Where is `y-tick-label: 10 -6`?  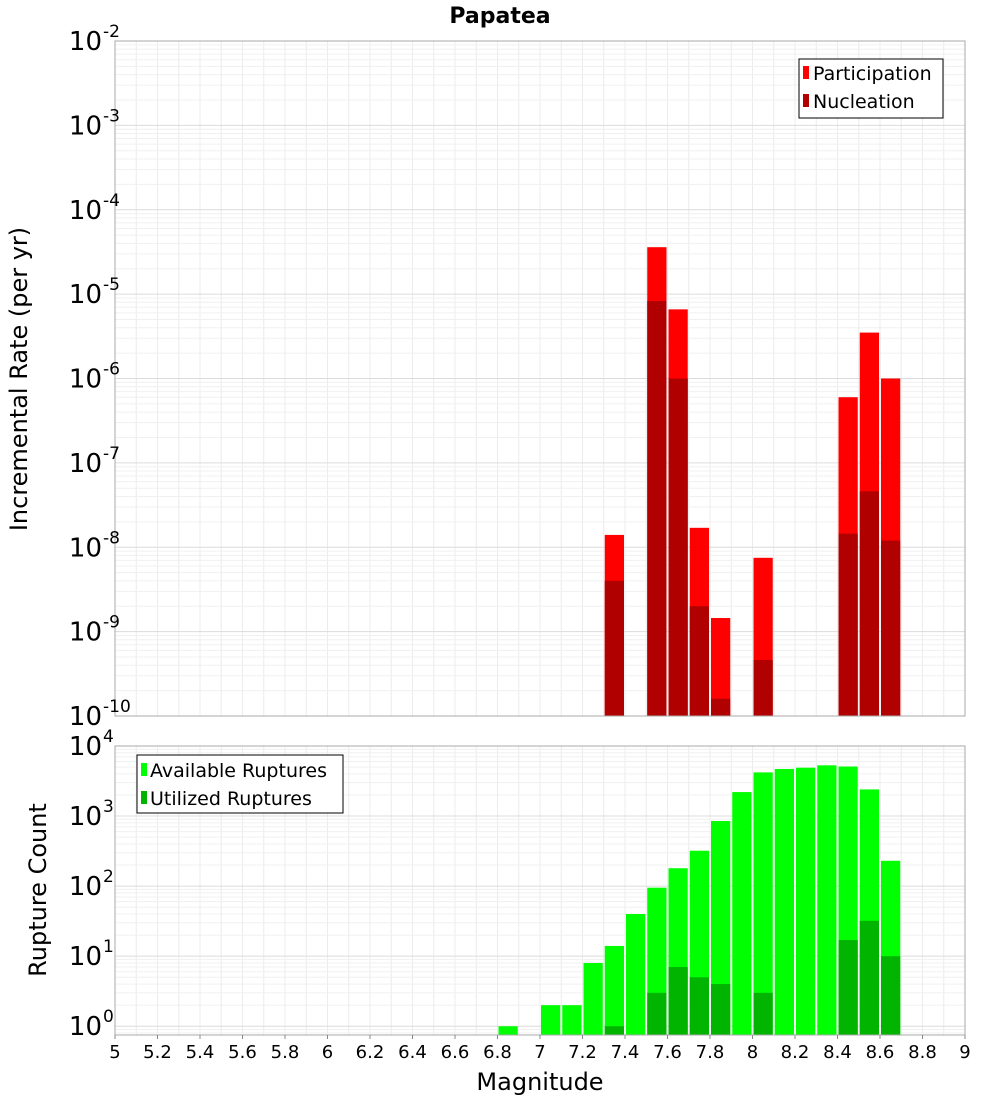 y-tick-label: 10 -6 is located at coordinates (94, 377).